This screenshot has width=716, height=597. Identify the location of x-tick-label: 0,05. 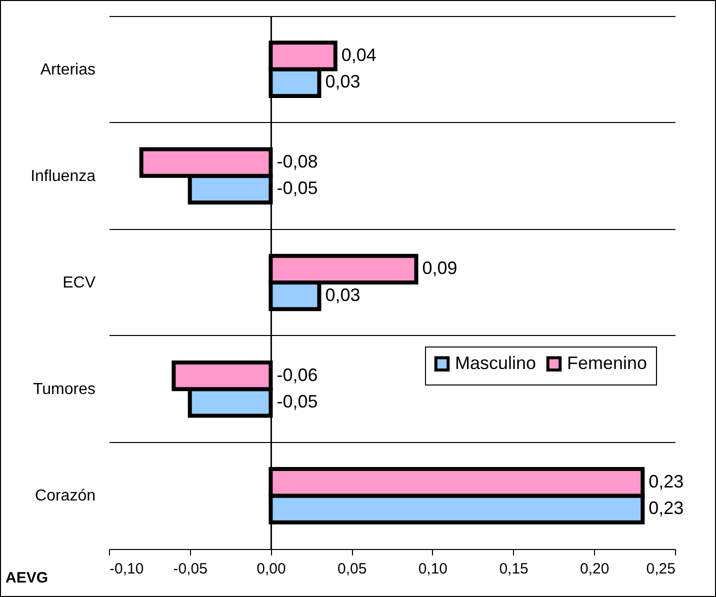
(352, 569).